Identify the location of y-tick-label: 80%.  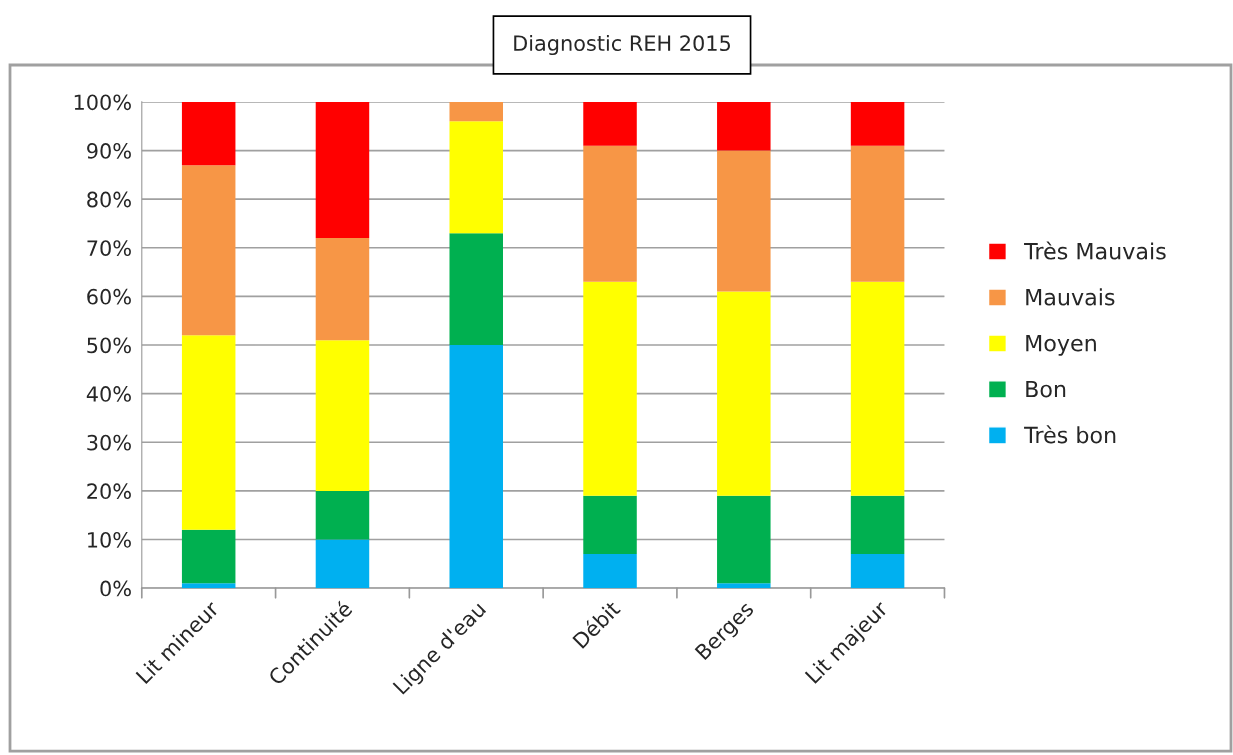
(109, 199).